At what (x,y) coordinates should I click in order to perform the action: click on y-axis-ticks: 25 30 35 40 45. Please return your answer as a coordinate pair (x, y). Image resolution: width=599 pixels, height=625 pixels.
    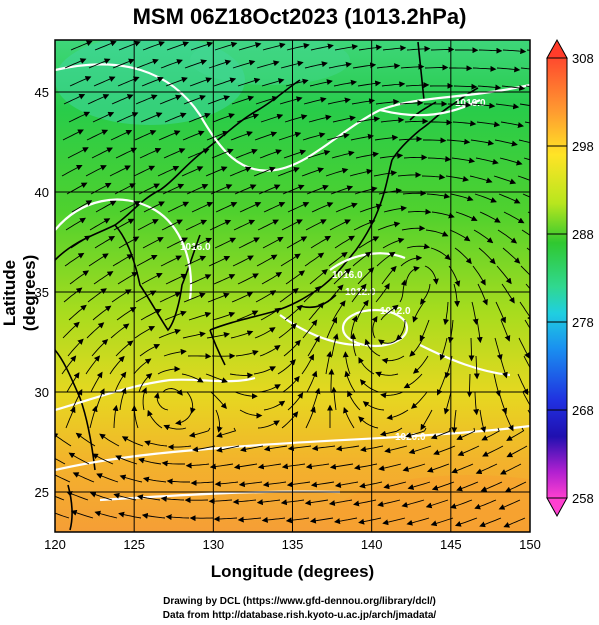
    Looking at the image, I should click on (42, 292).